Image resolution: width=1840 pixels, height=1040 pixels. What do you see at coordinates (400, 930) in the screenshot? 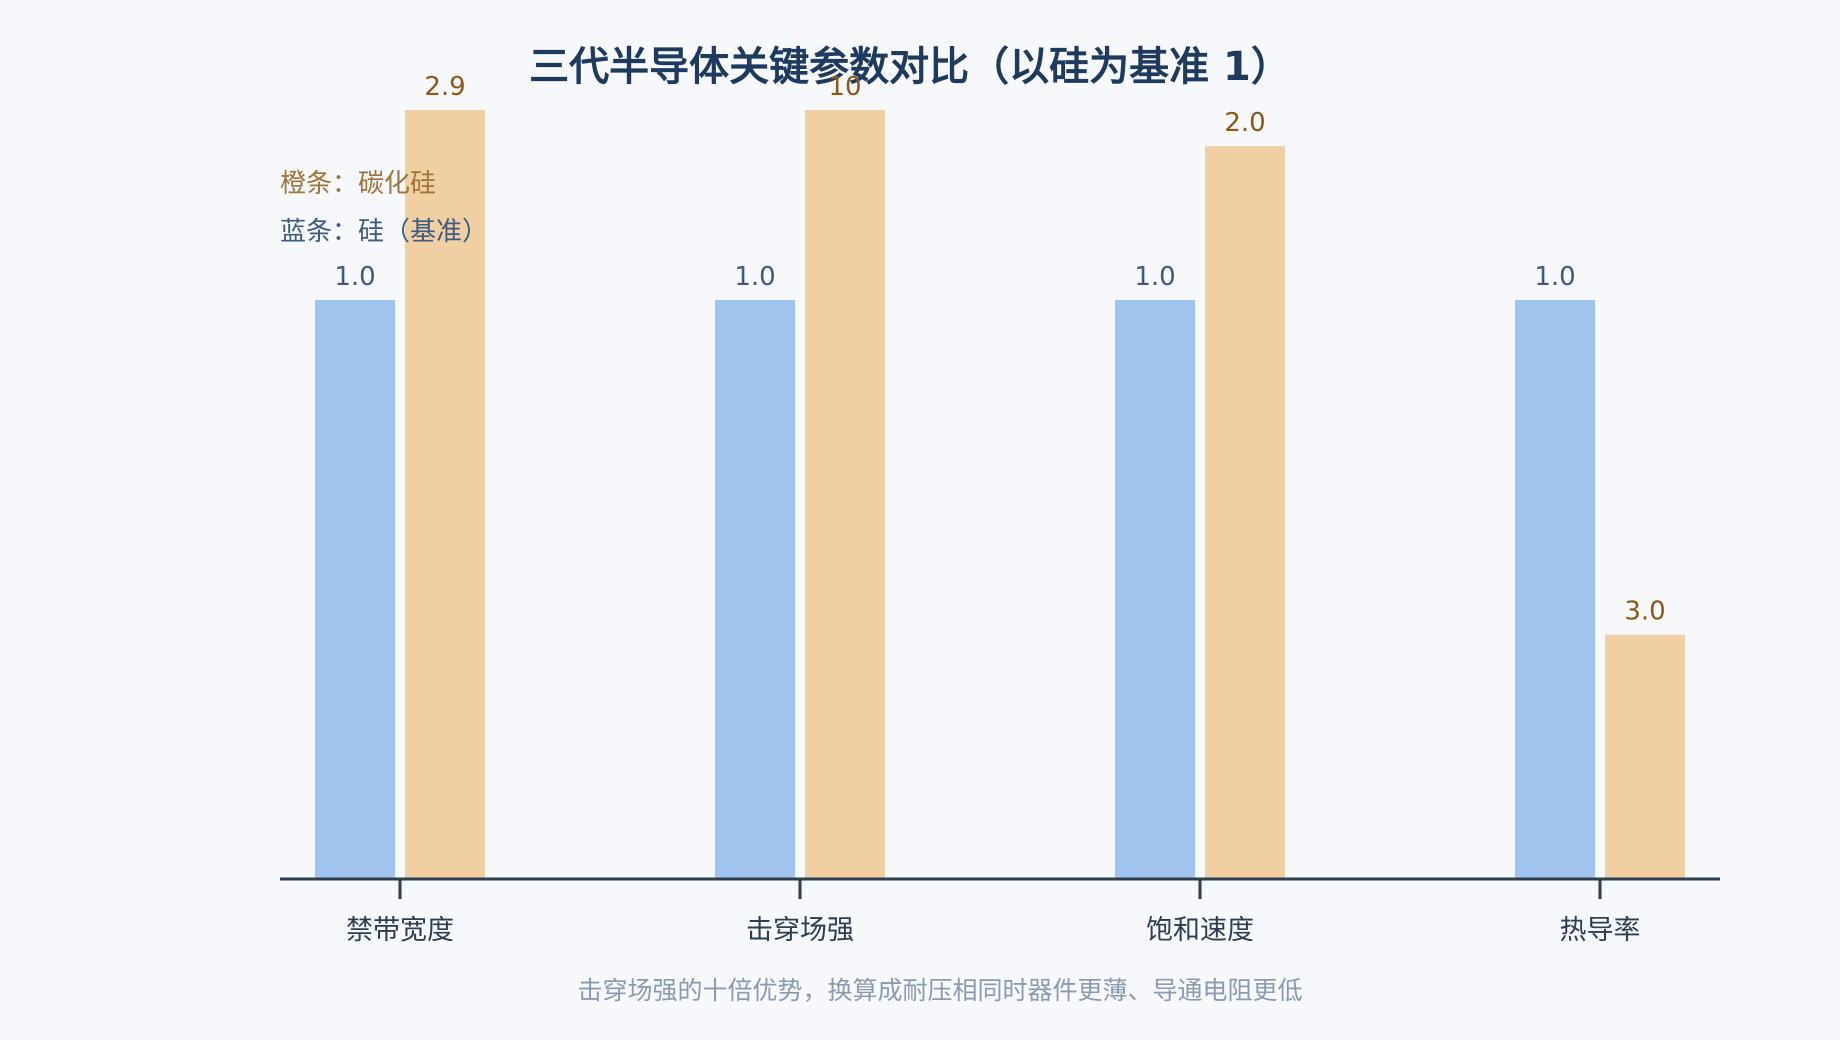
I see `x-tick-label-1: 禁带宽度` at bounding box center [400, 930].